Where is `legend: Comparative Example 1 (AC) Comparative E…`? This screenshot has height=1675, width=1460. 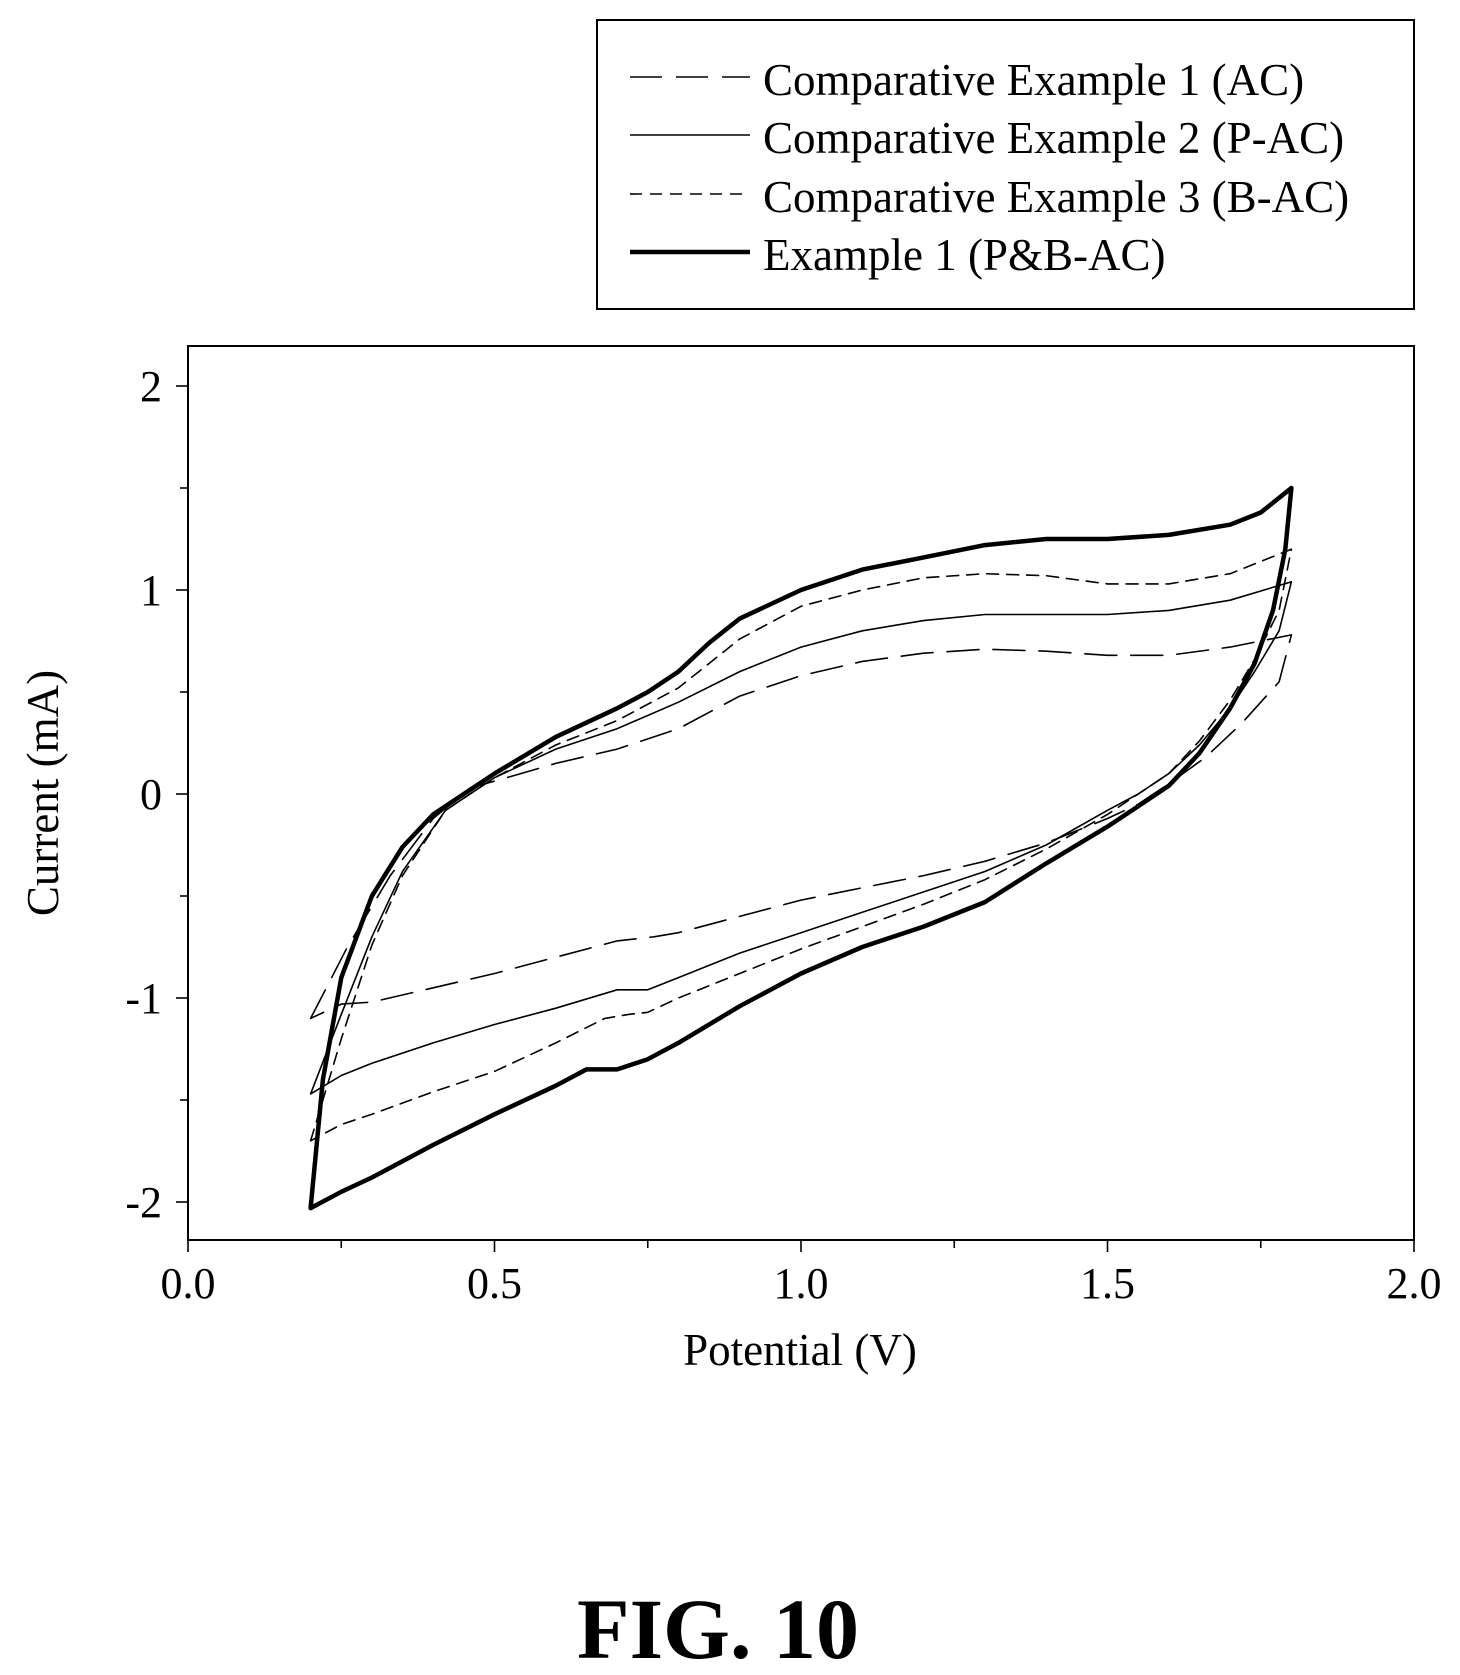 legend: Comparative Example 1 (AC) Comparative E… is located at coordinates (1005, 164).